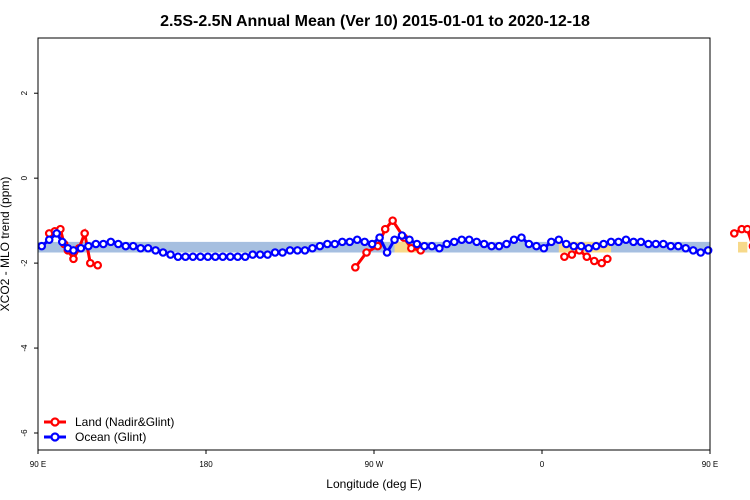 Image resolution: width=750 pixels, height=500 pixels. Describe the element at coordinates (109, 429) in the screenshot. I see `legend: Land (Nadir&Glint)Ocean (Glint)` at that location.